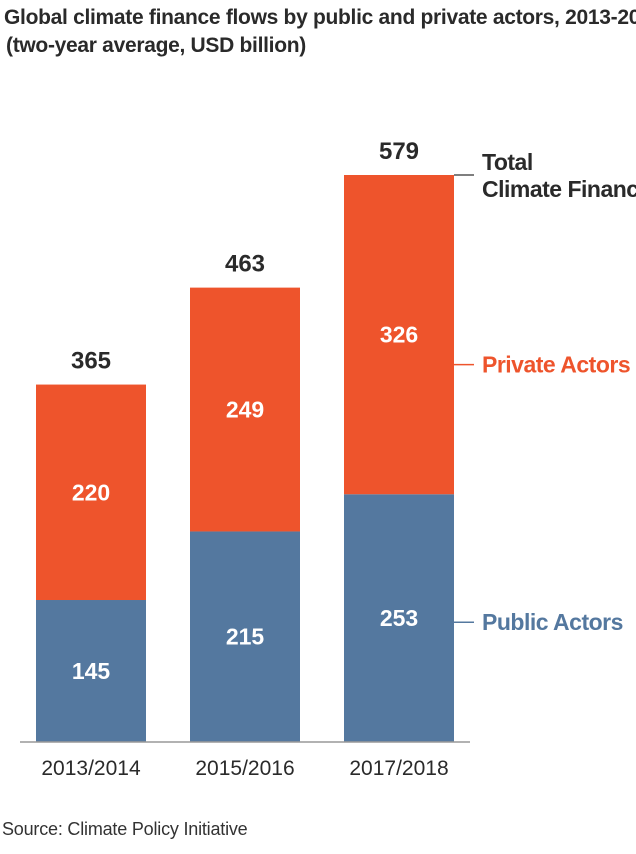 The image size is (636, 854). I want to click on data-label-private-1: 220, so click(91, 492).